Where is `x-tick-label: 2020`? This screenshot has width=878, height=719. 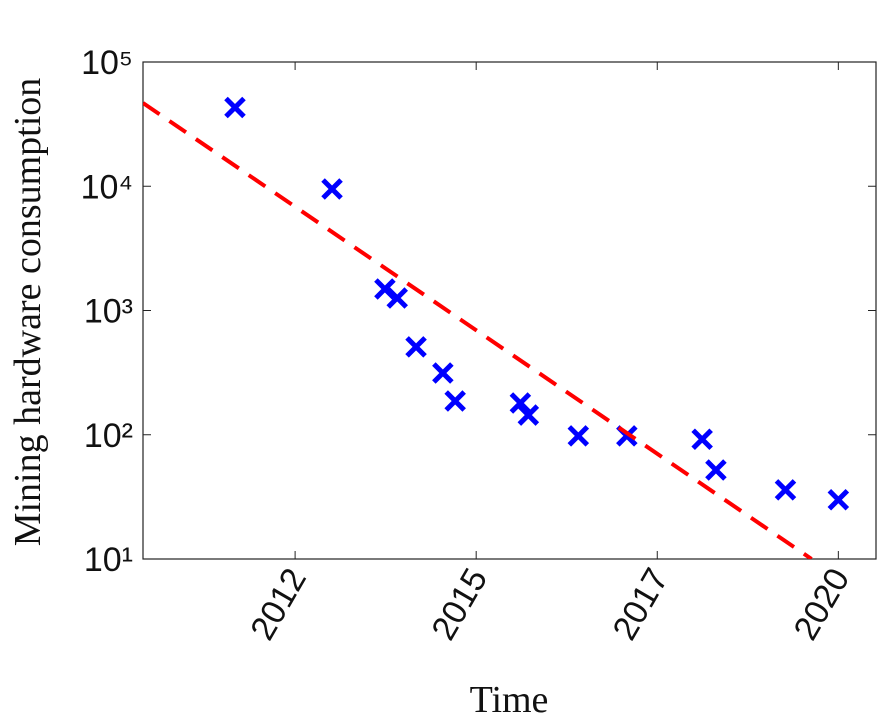
x-tick-label: 2020 is located at coordinates (822, 604).